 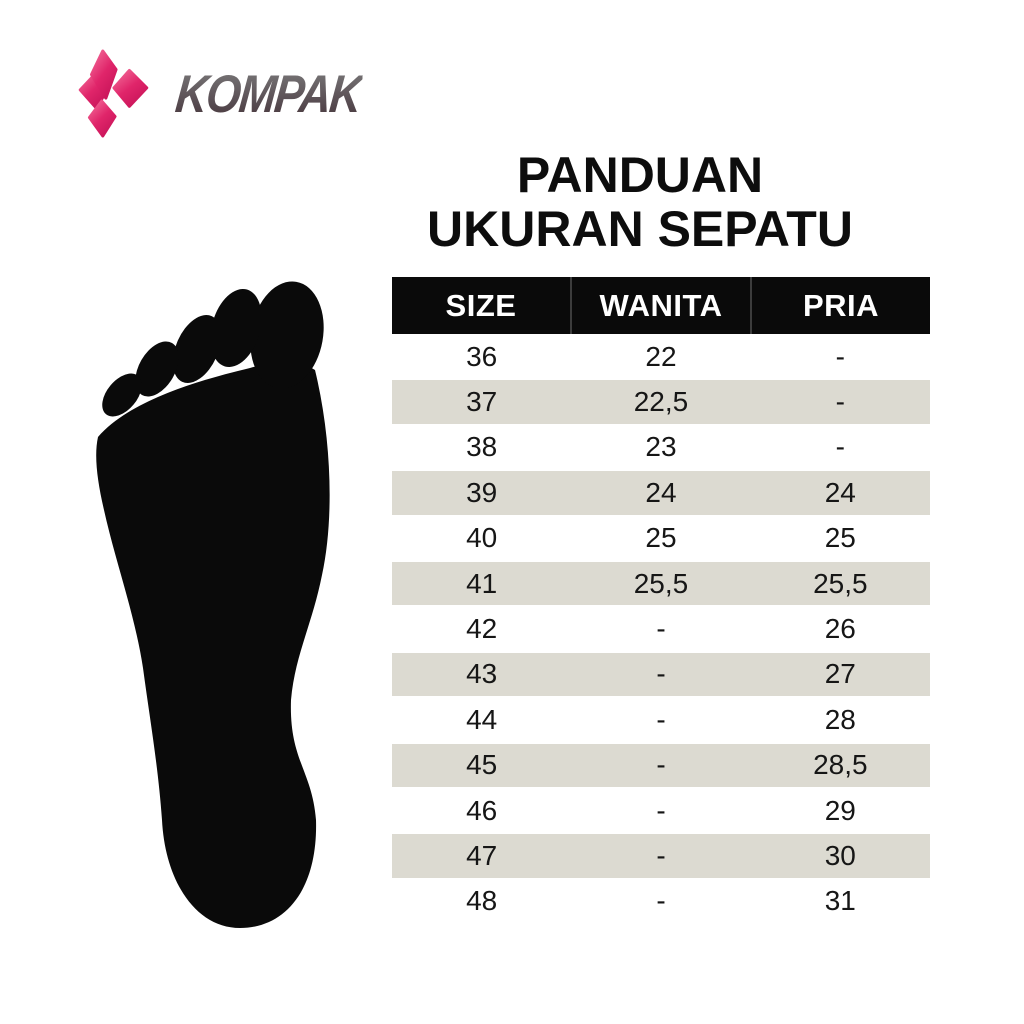 What do you see at coordinates (482, 855) in the screenshot?
I see `size-cell: 47` at bounding box center [482, 855].